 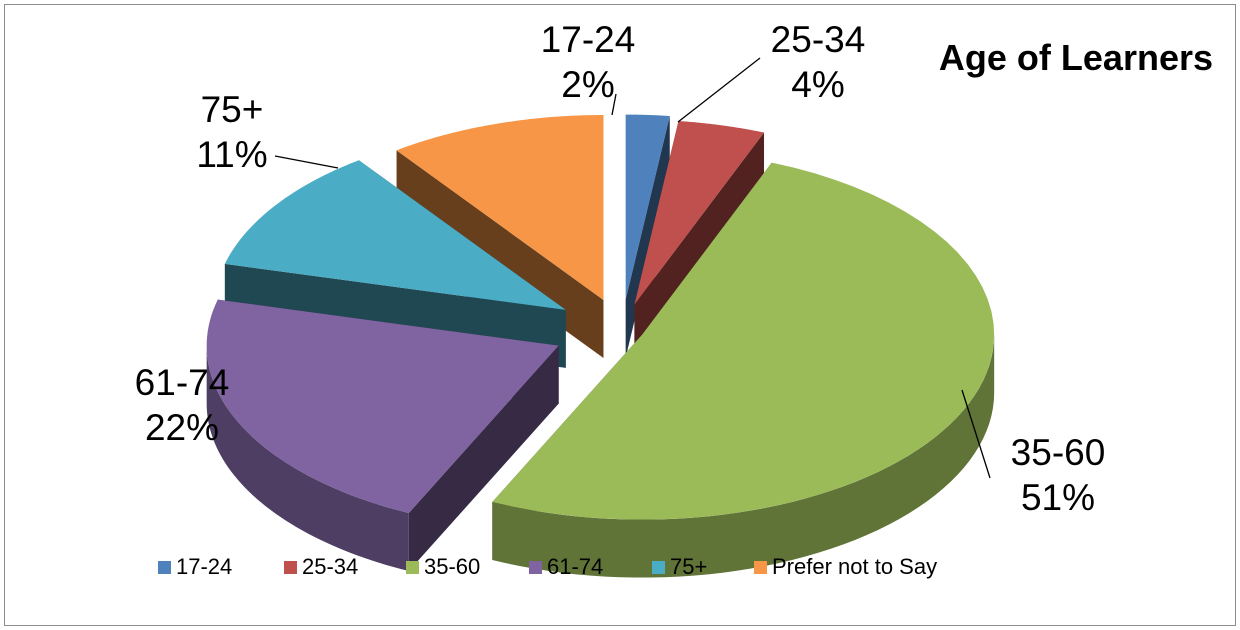 What do you see at coordinates (1058, 475) in the screenshot?
I see `data-label-35-60: 35-60 51%` at bounding box center [1058, 475].